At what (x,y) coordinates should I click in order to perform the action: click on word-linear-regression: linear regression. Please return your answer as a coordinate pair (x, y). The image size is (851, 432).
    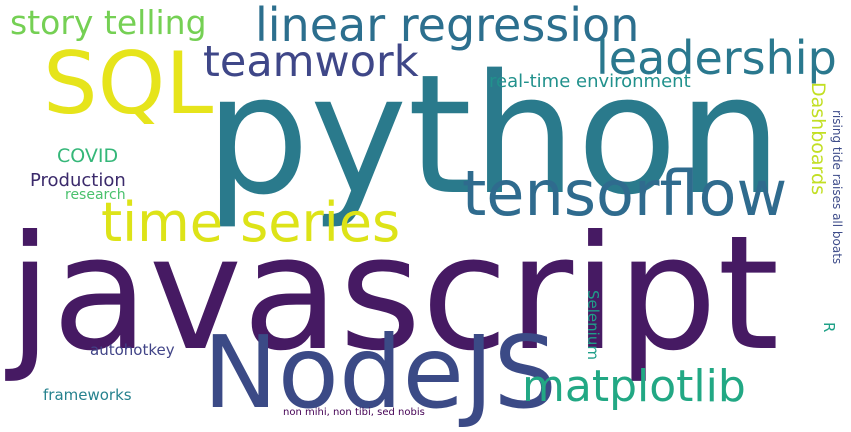
    Looking at the image, I should click on (447, 26).